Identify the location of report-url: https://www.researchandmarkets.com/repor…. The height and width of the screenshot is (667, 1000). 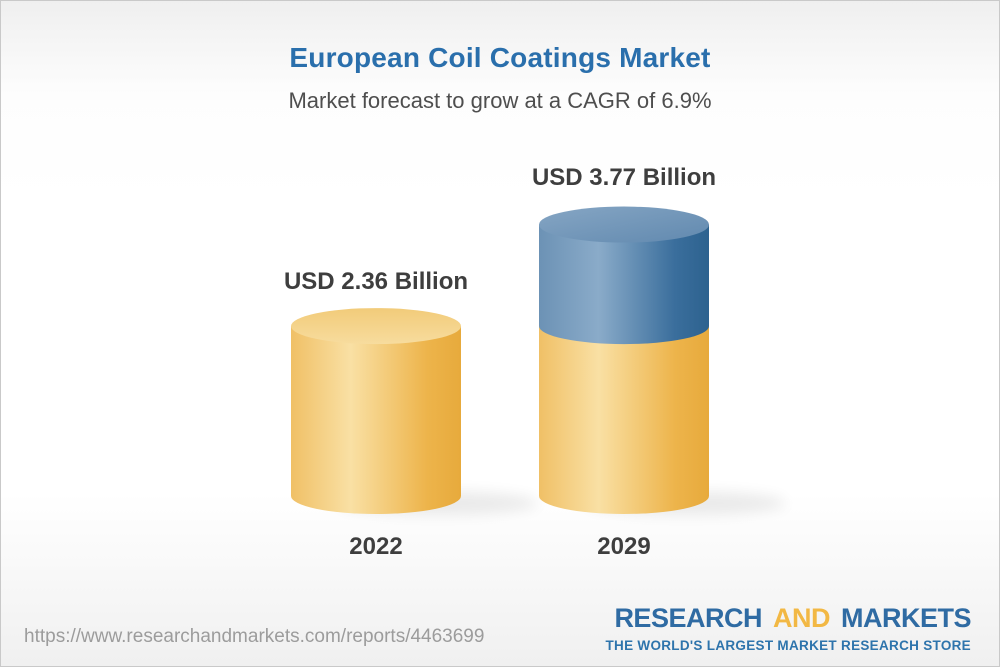
(254, 636).